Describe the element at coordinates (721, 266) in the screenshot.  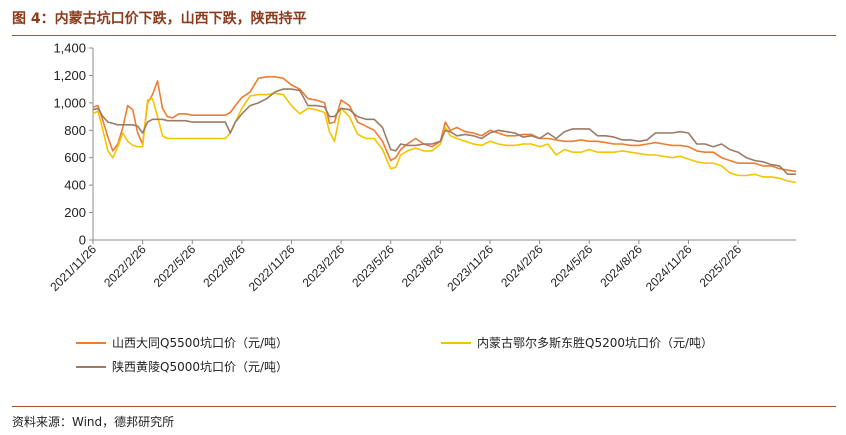
I see `x-tick-label: 2025/2/26` at that location.